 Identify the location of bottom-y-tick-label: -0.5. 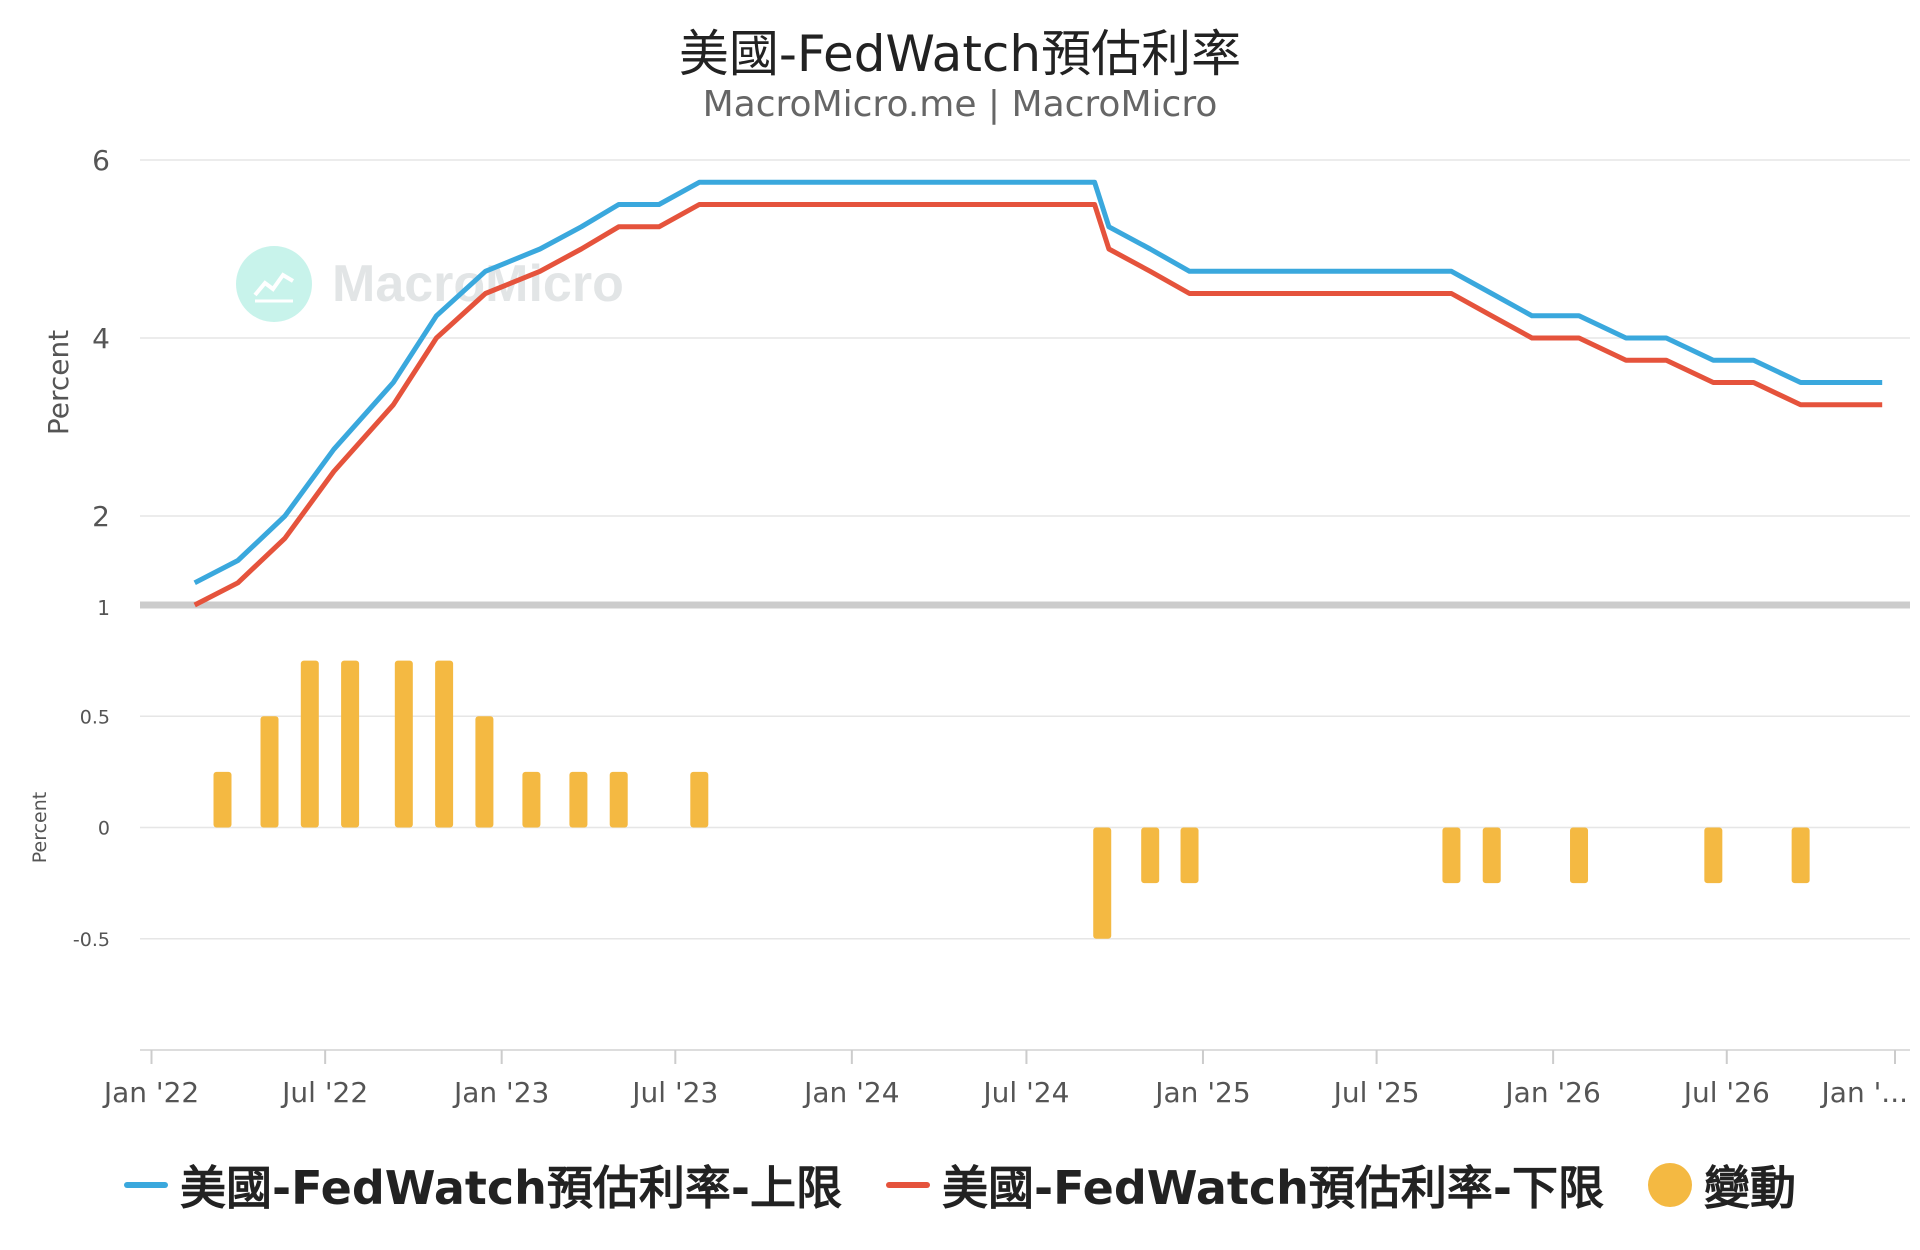
(91, 940).